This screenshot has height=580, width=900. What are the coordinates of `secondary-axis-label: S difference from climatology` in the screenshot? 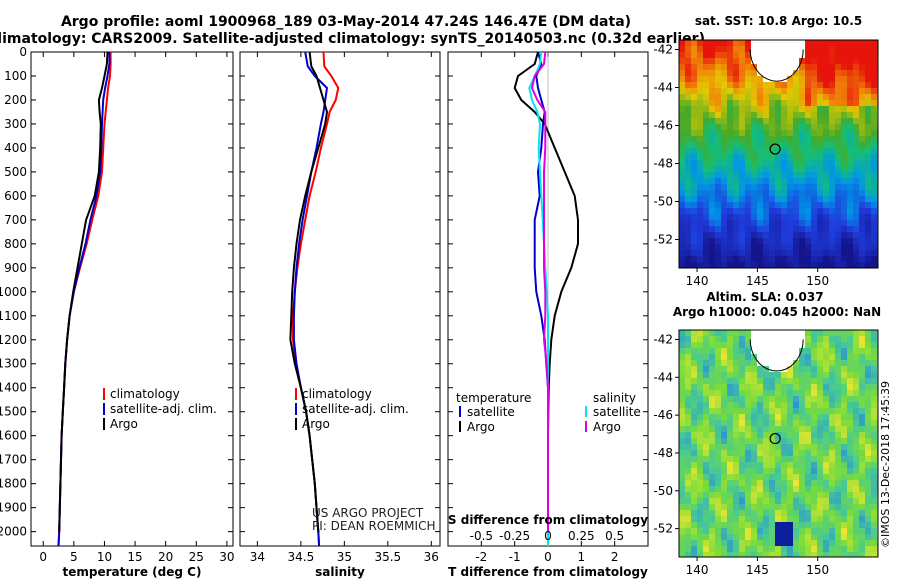 It's located at (548, 520).